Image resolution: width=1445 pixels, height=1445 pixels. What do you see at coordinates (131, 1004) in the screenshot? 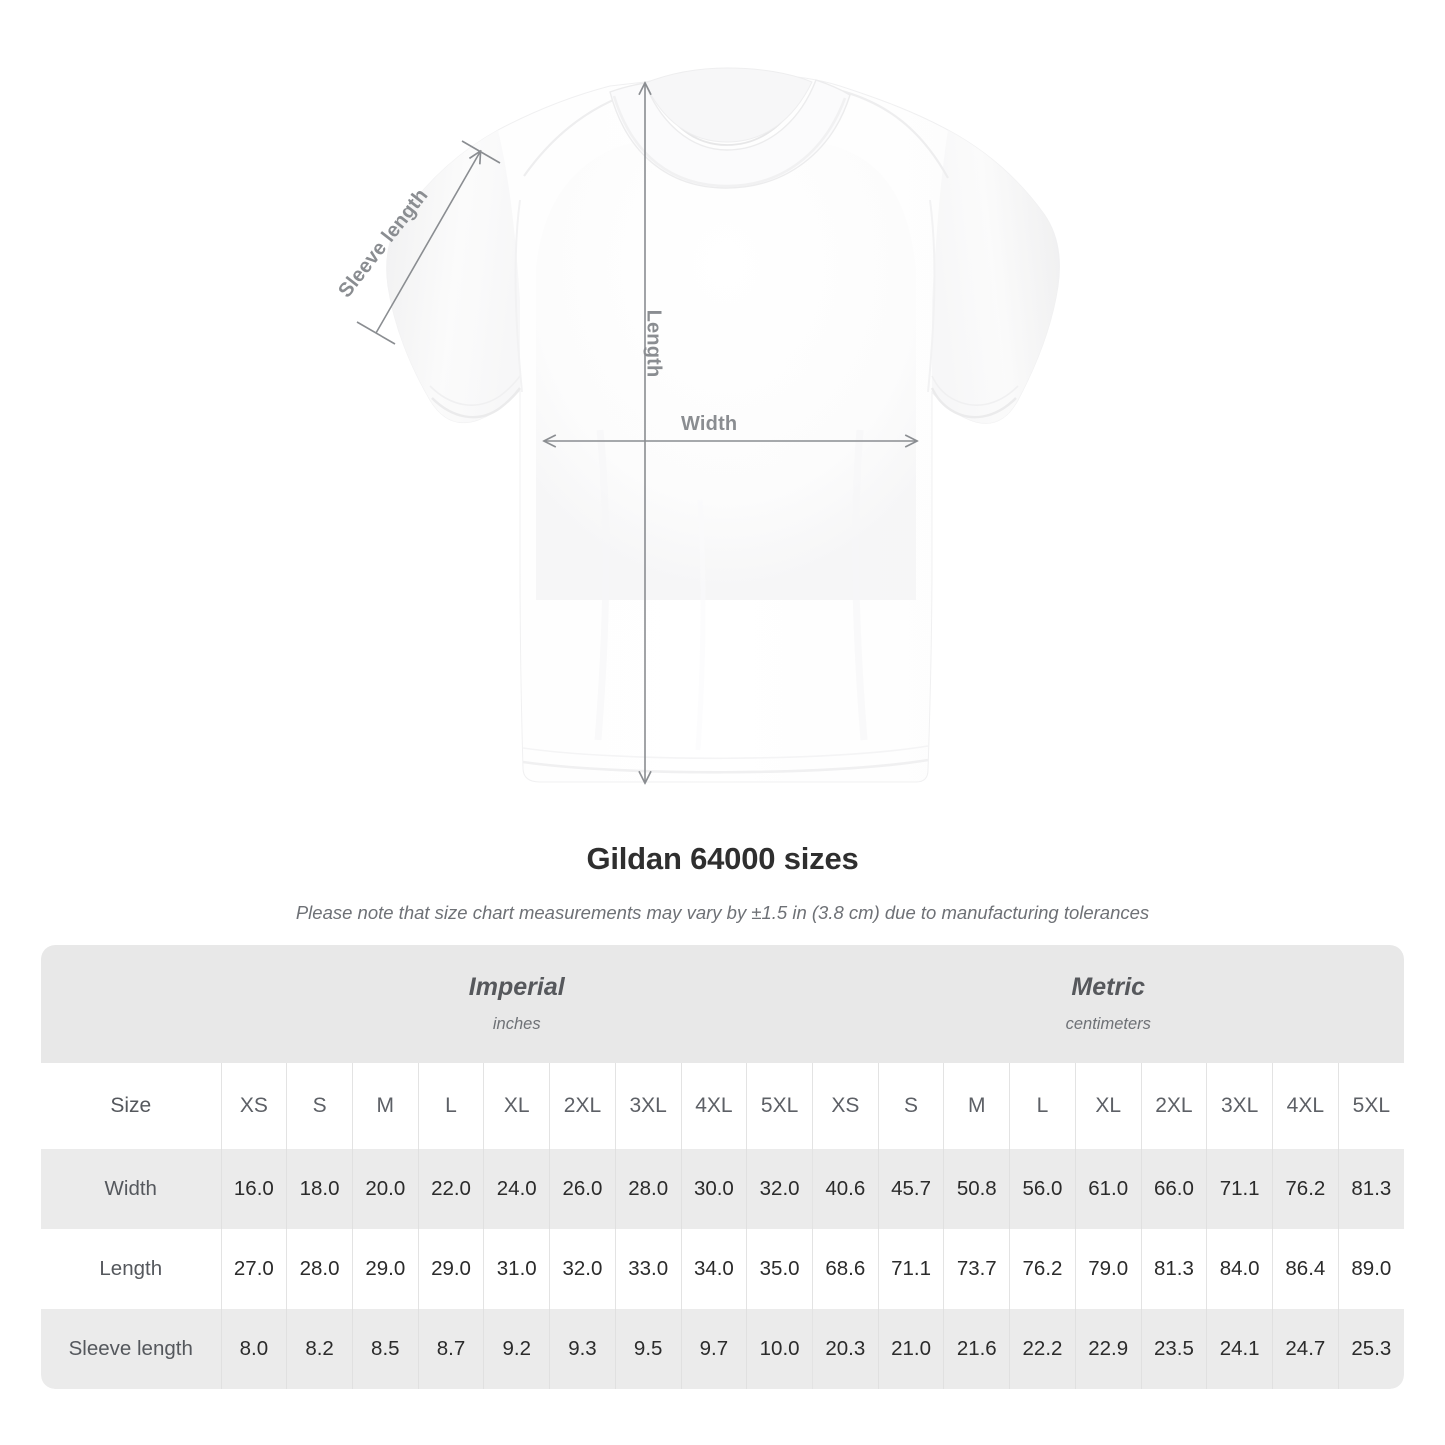
I see `unit-blank-cell` at bounding box center [131, 1004].